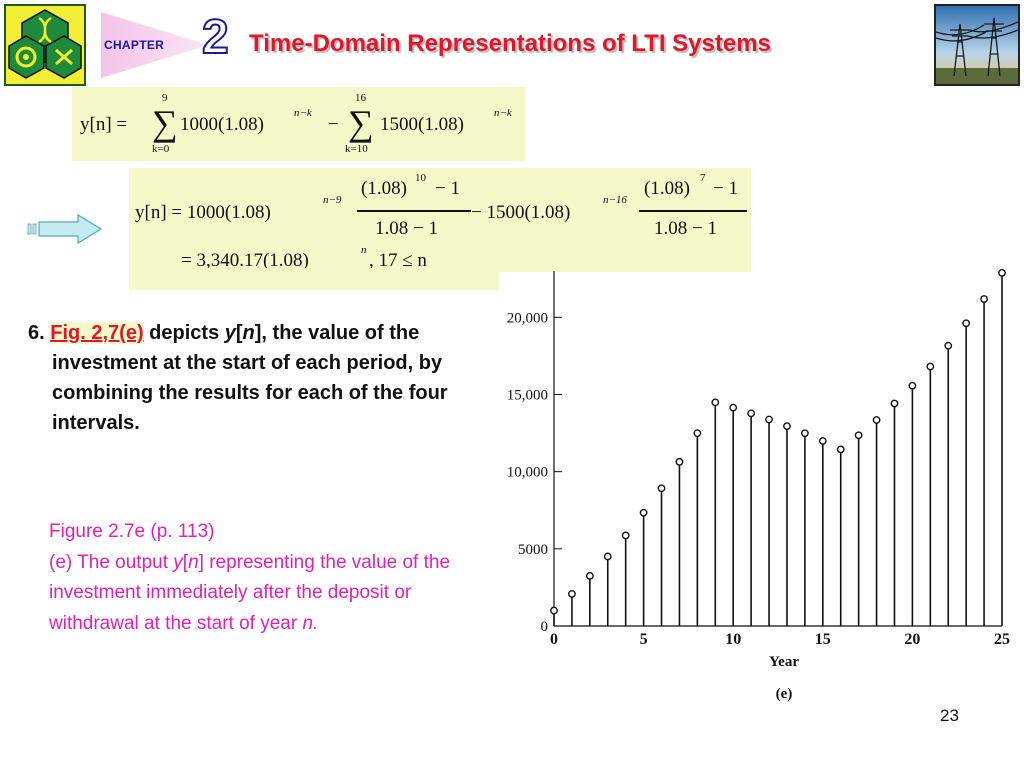 This screenshot has height=768, width=1024. I want to click on x-tick-label: 15, so click(823, 639).